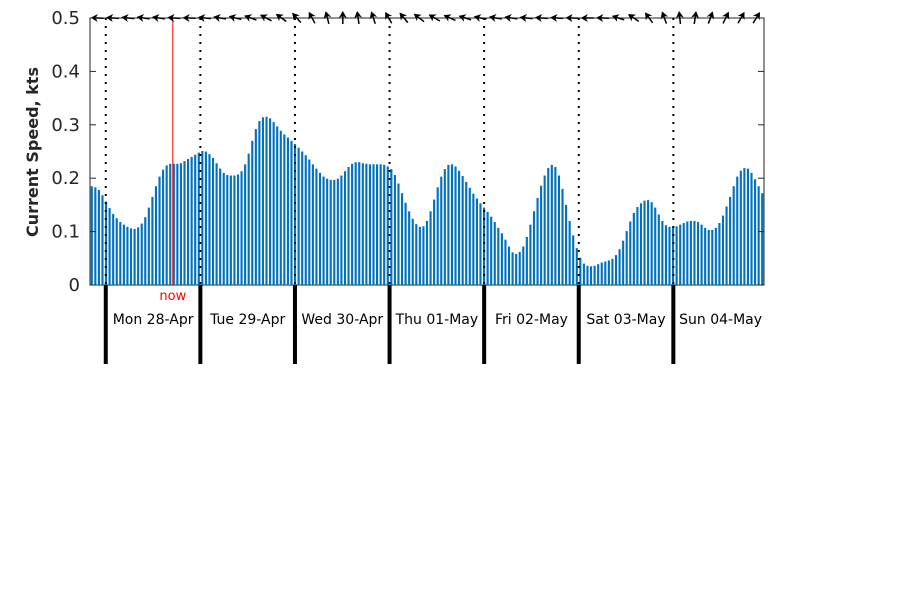 The image size is (900, 600). What do you see at coordinates (625, 320) in the screenshot?
I see `day-label: Sat 03-May` at bounding box center [625, 320].